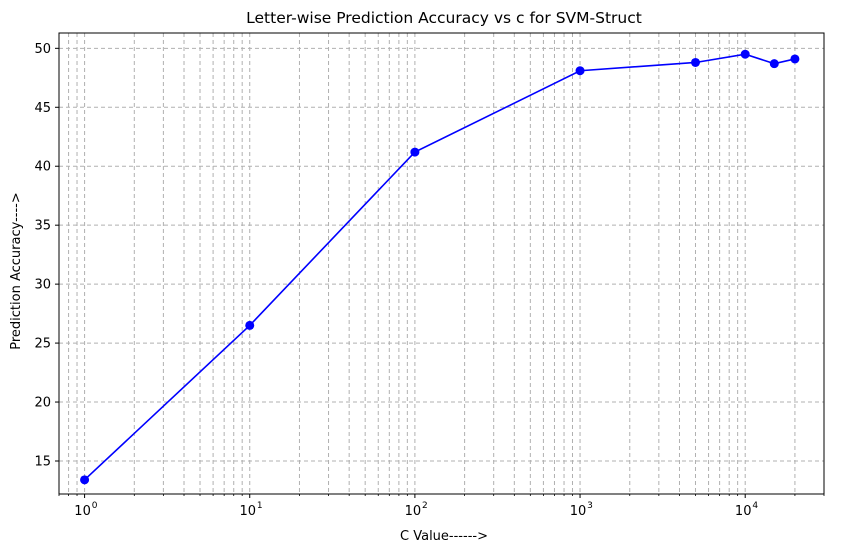  Describe the element at coordinates (42, 49) in the screenshot. I see `y-tick-label: 50` at that location.